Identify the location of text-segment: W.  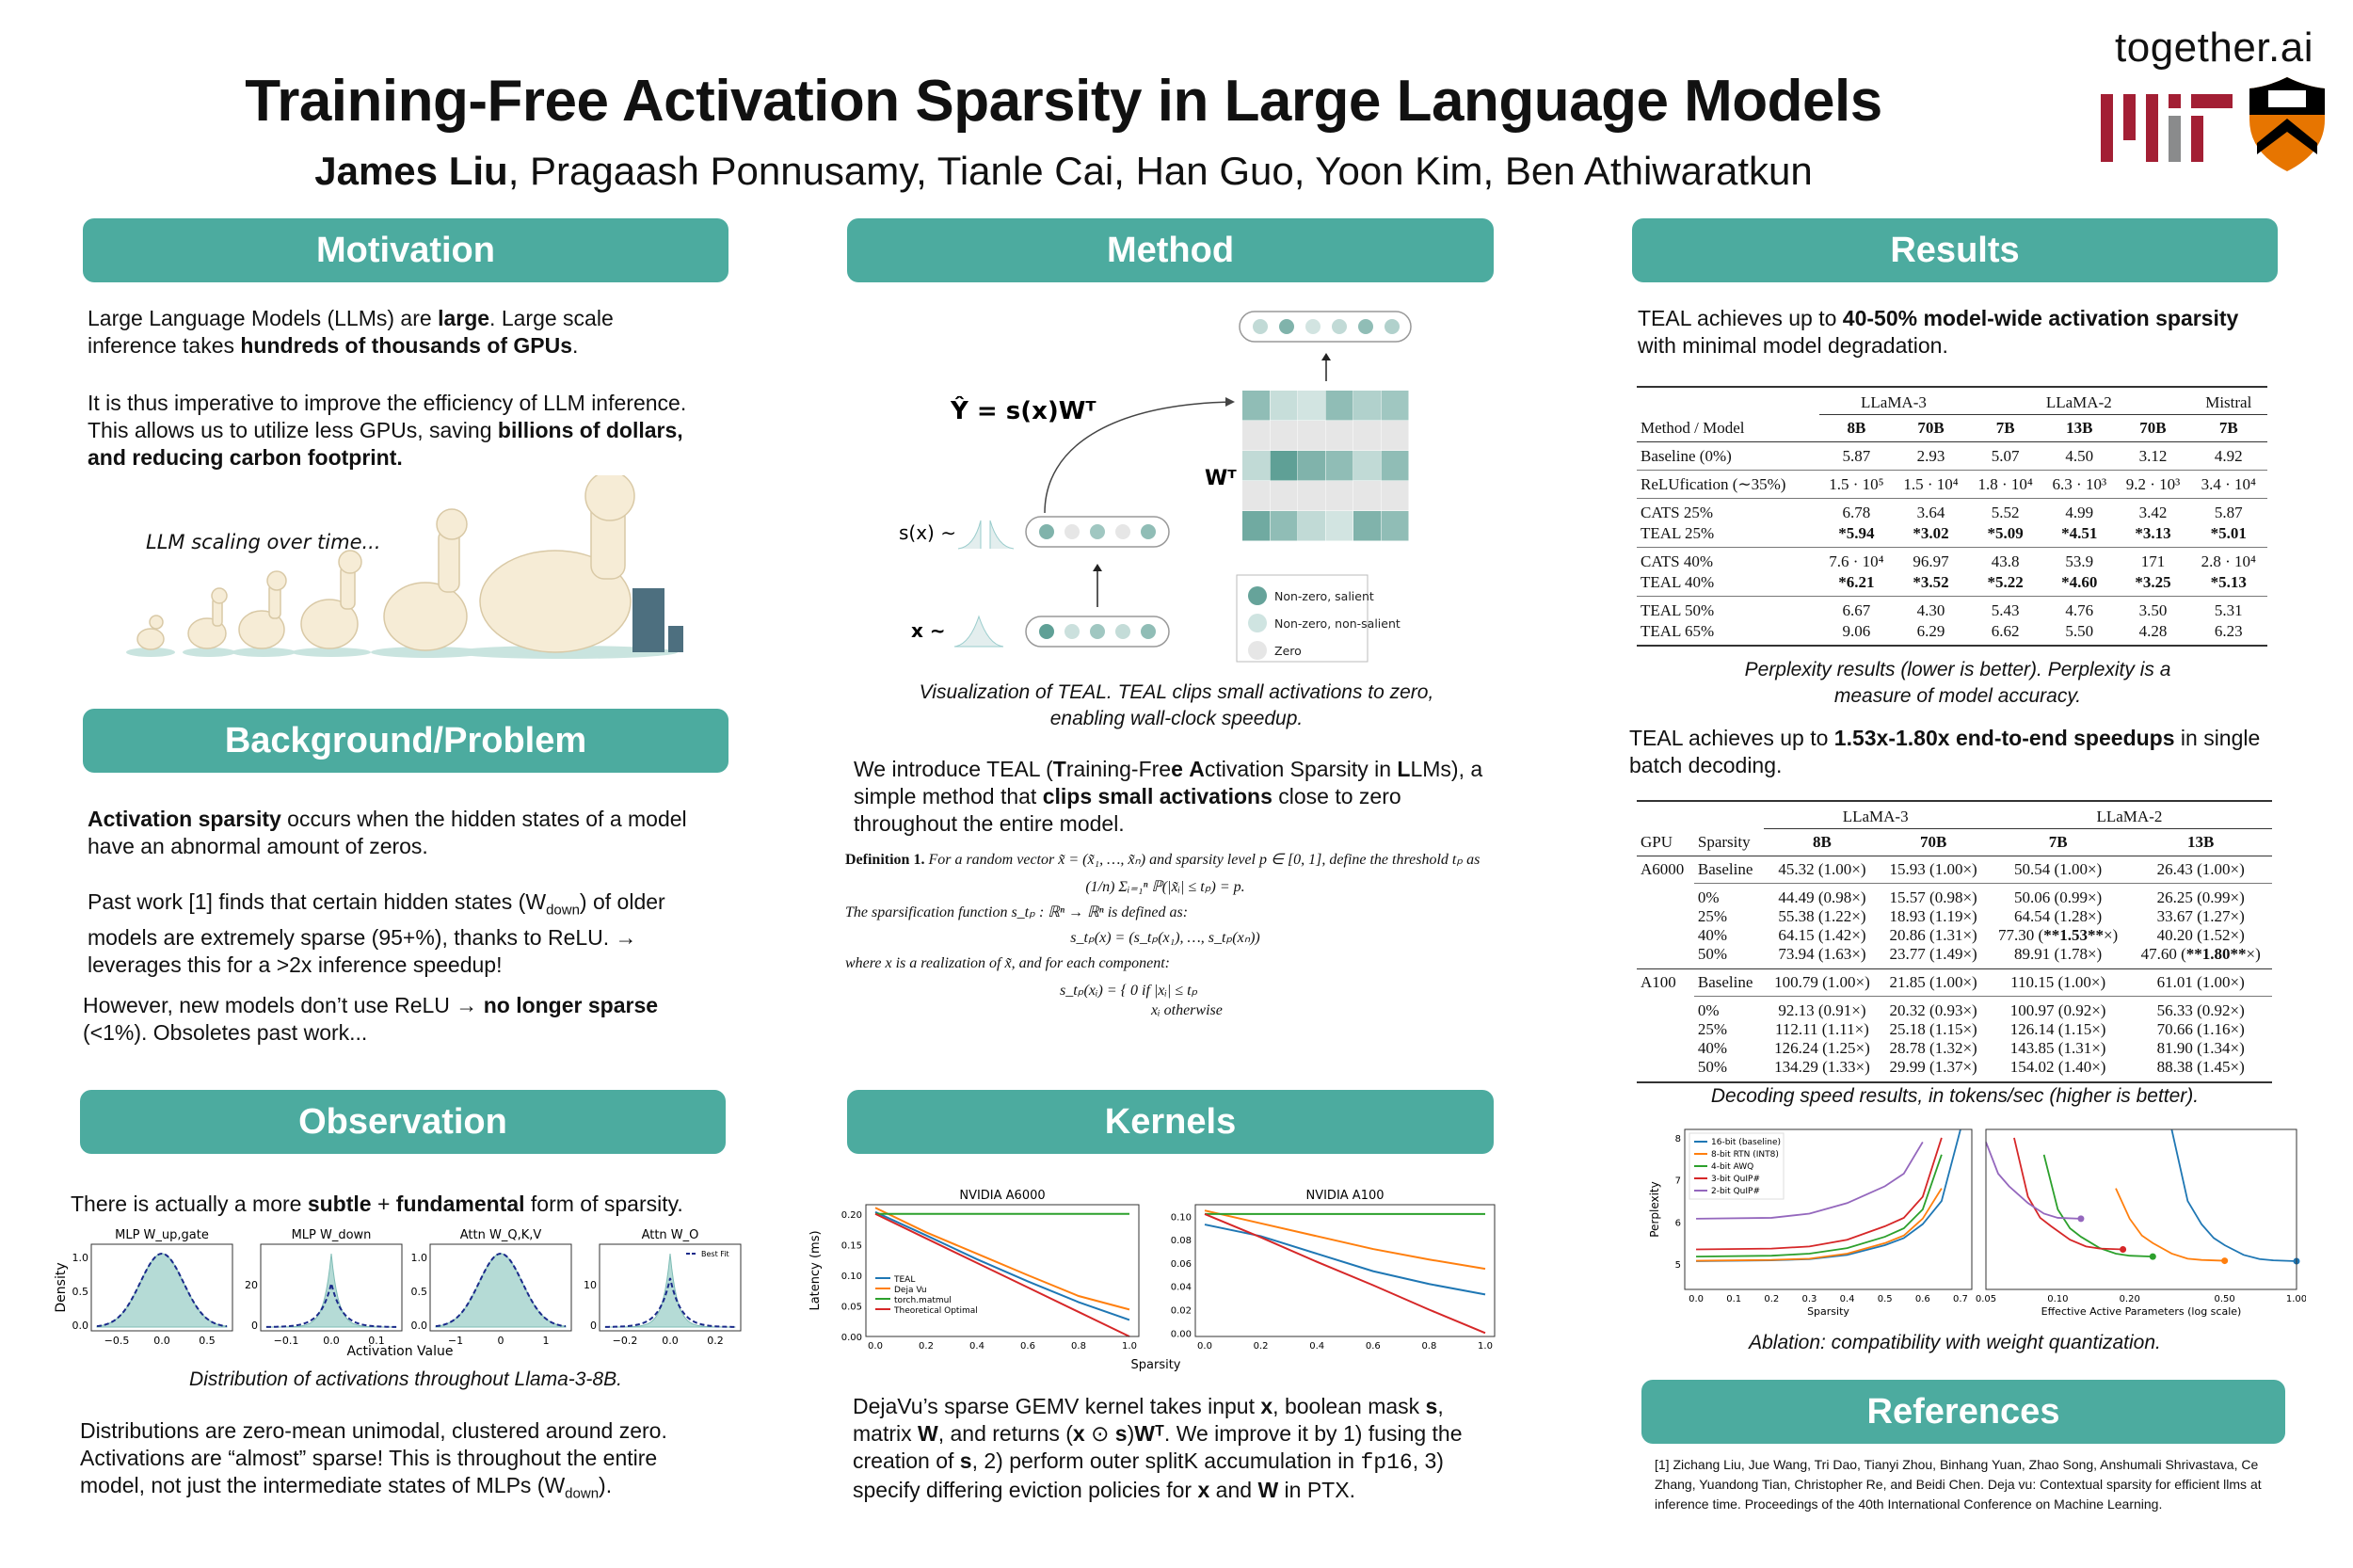
(1268, 1490).